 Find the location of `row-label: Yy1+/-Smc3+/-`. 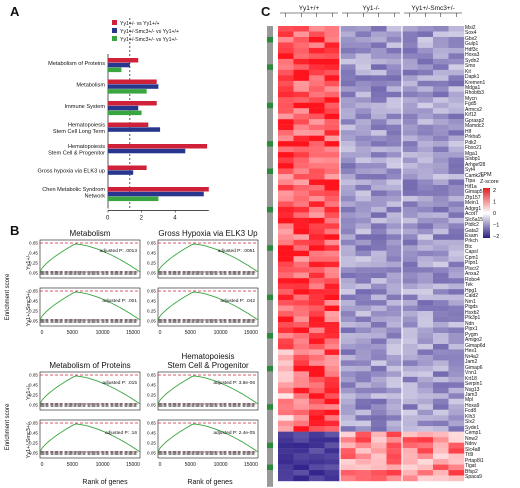

row-label: Yy1+/-Smc3+/- is located at coordinates (29, 439).